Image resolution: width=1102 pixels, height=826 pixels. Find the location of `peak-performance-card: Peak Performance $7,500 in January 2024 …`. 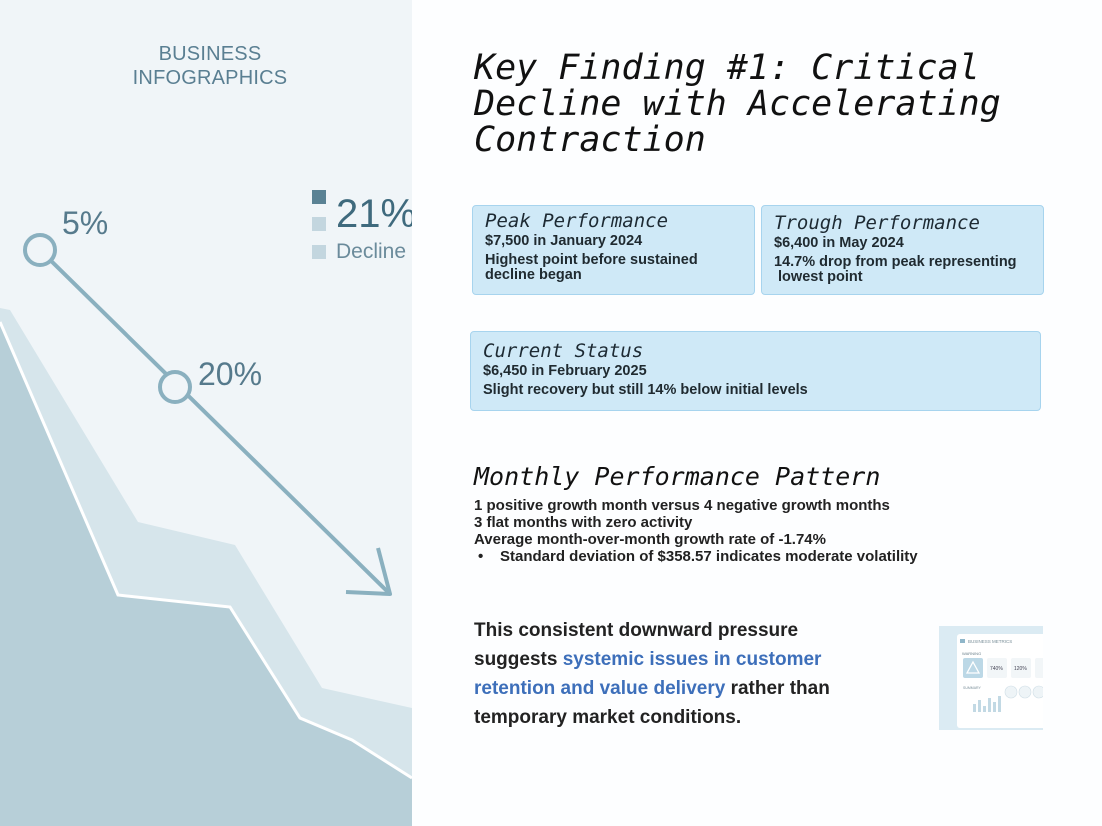

peak-performance-card: Peak Performance $7,500 in January 2024 … is located at coordinates (613, 250).